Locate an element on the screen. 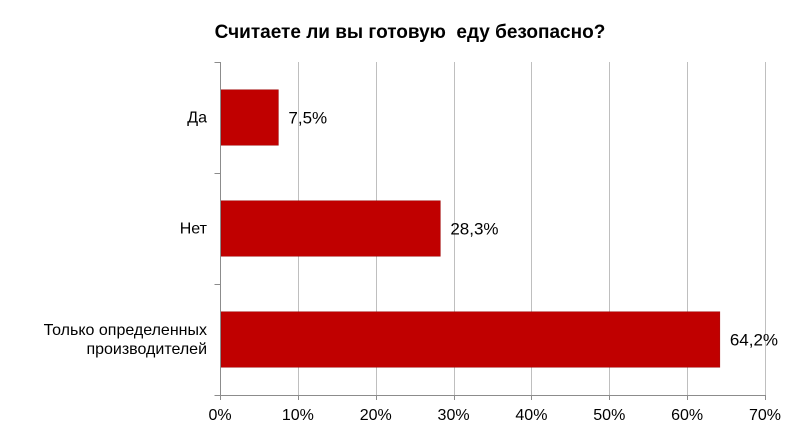 The height and width of the screenshot is (431, 800). category-label: Да is located at coordinates (197, 118).